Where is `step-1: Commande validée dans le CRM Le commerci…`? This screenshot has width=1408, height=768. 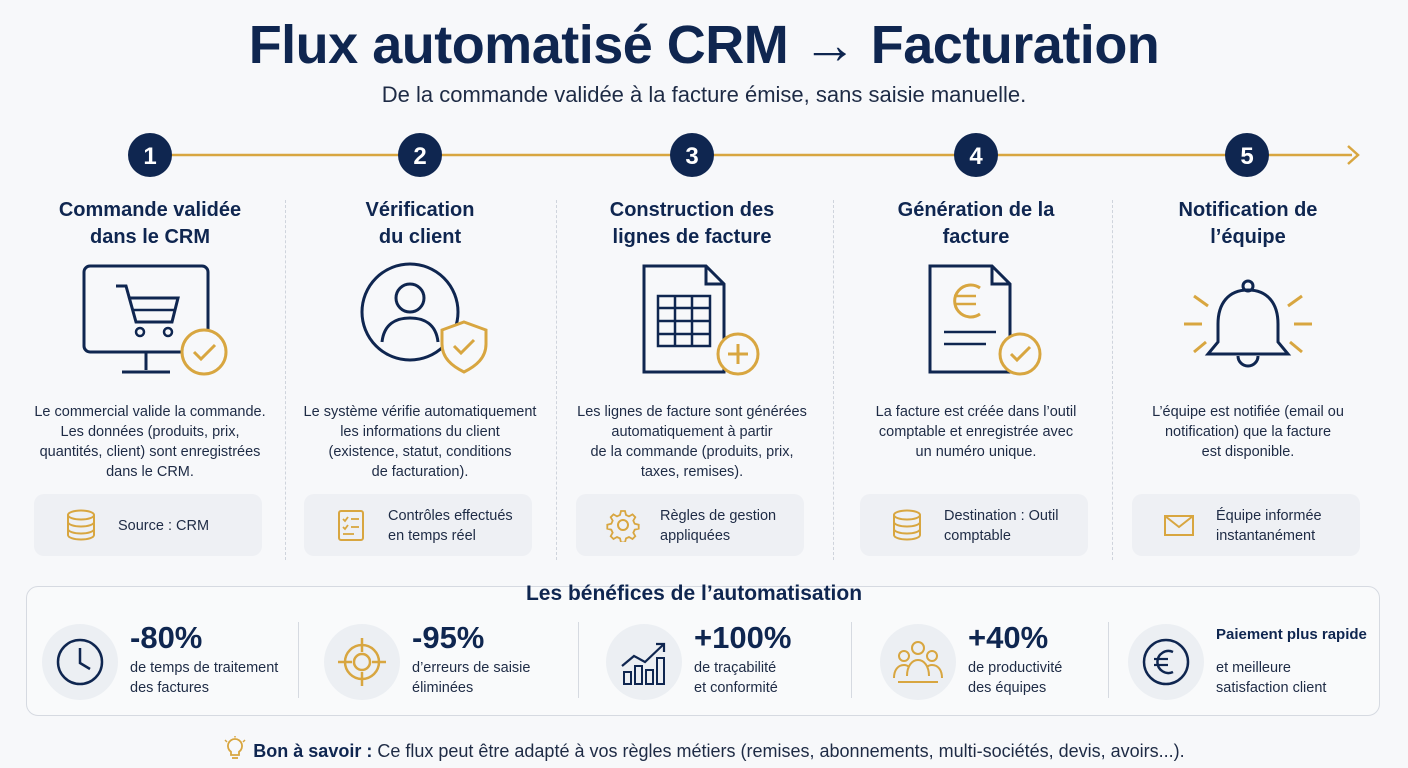
step-1: Commande validée dans le CRM Le commerci… is located at coordinates (150, 378).